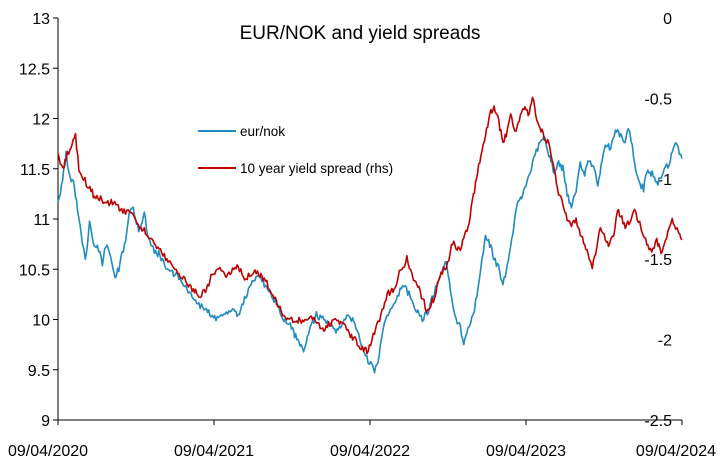  I want to click on left-axis-ticks: 9 9.5 10 10.5 11 11.5 12 12.5 13, so click(38, 220).